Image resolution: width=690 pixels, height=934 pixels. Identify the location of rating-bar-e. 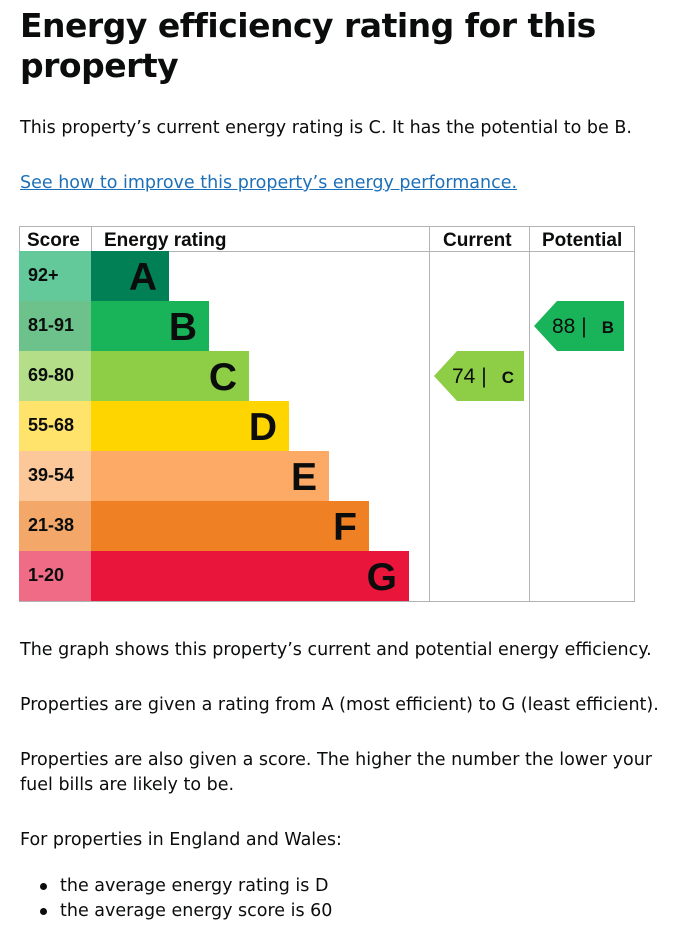
(210, 476).